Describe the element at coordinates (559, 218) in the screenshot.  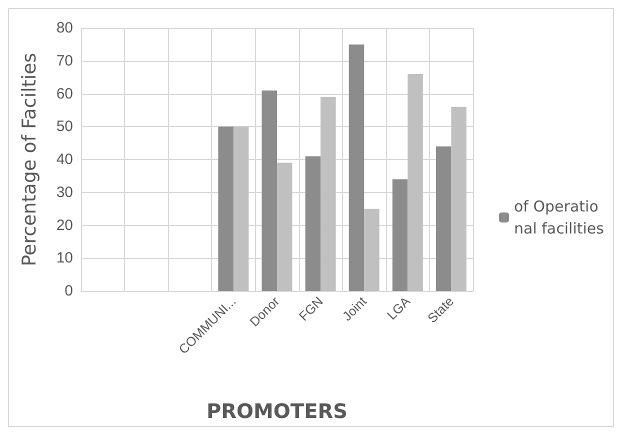
I see `legend-label: of Operational facilities` at that location.